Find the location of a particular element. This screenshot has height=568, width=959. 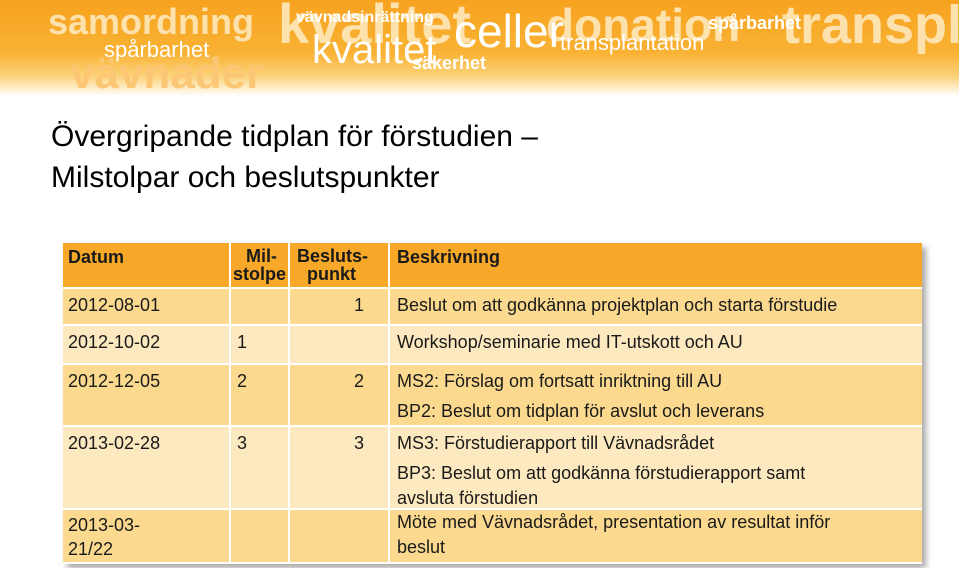

cell-milstolpe: 3 is located at coordinates (258, 468).